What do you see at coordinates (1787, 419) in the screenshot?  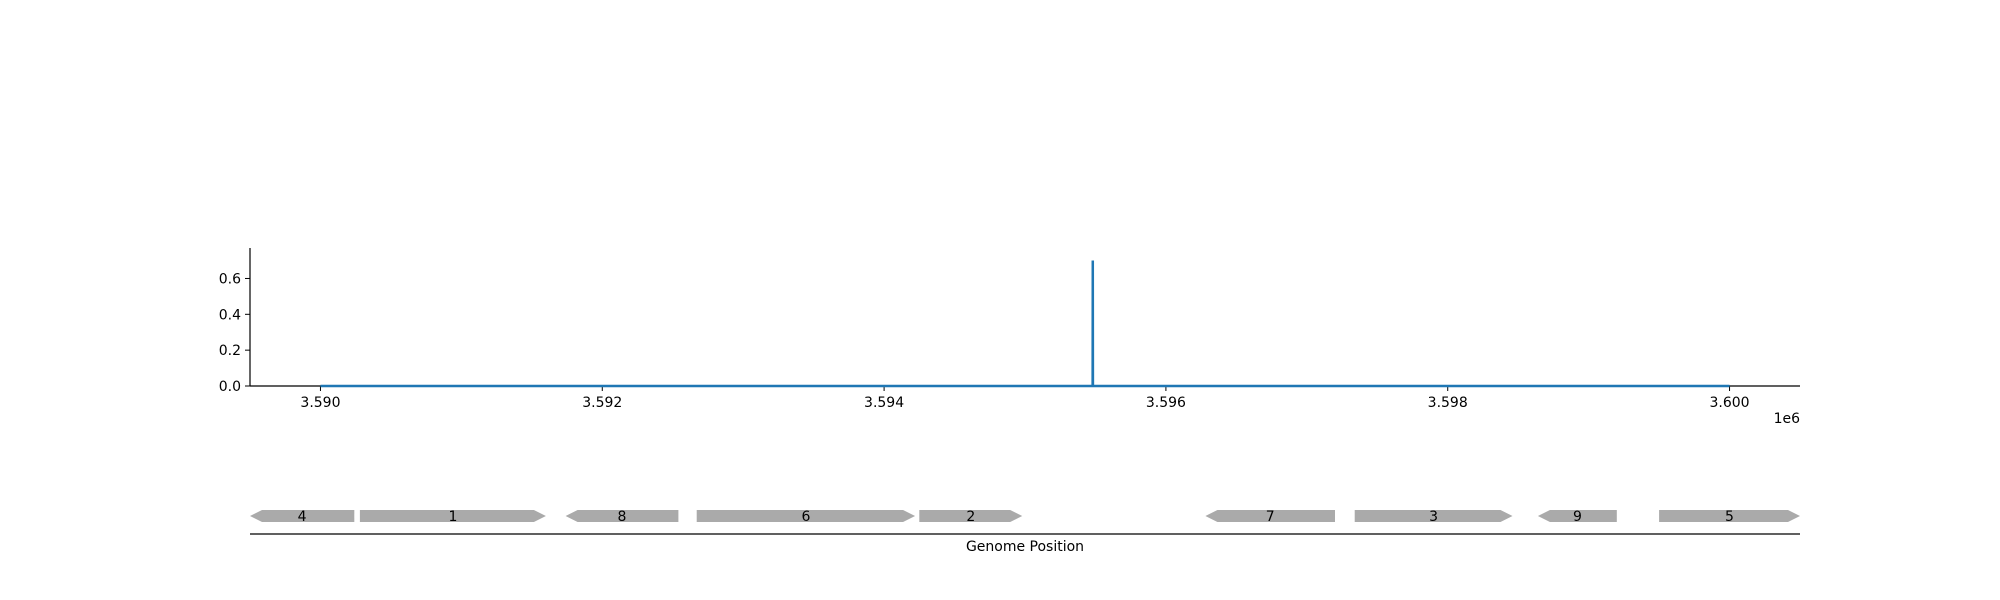 I see `x-offset-label: 1e6` at bounding box center [1787, 419].